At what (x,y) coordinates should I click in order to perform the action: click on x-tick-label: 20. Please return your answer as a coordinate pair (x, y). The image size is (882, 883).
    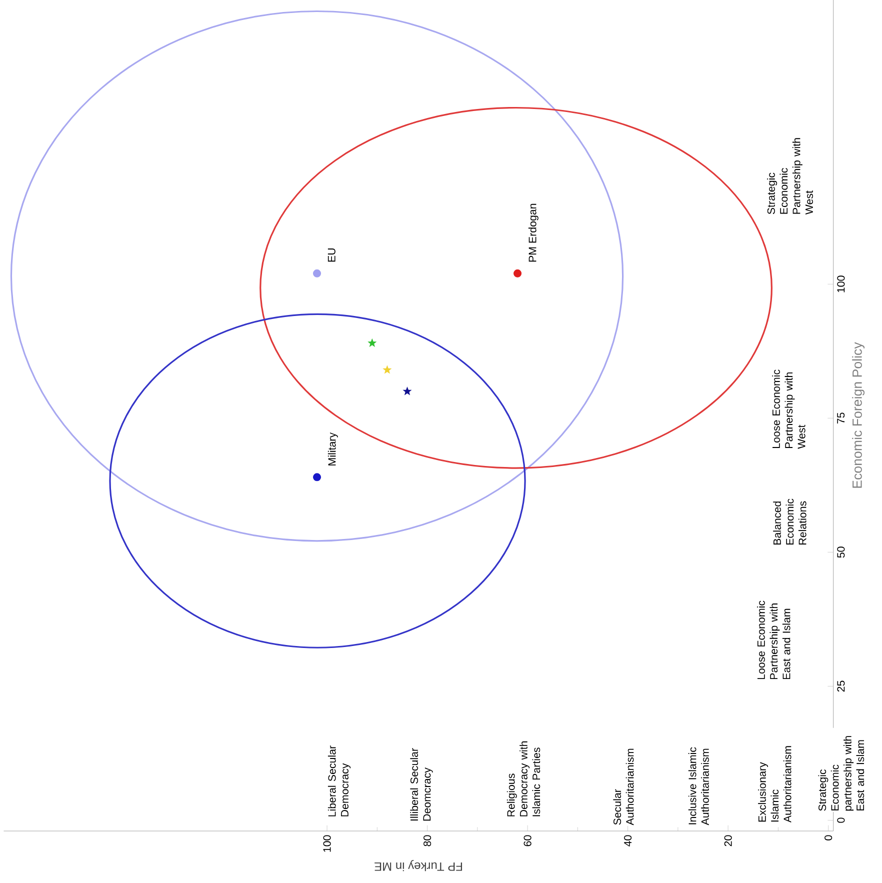
    Looking at the image, I should click on (728, 840).